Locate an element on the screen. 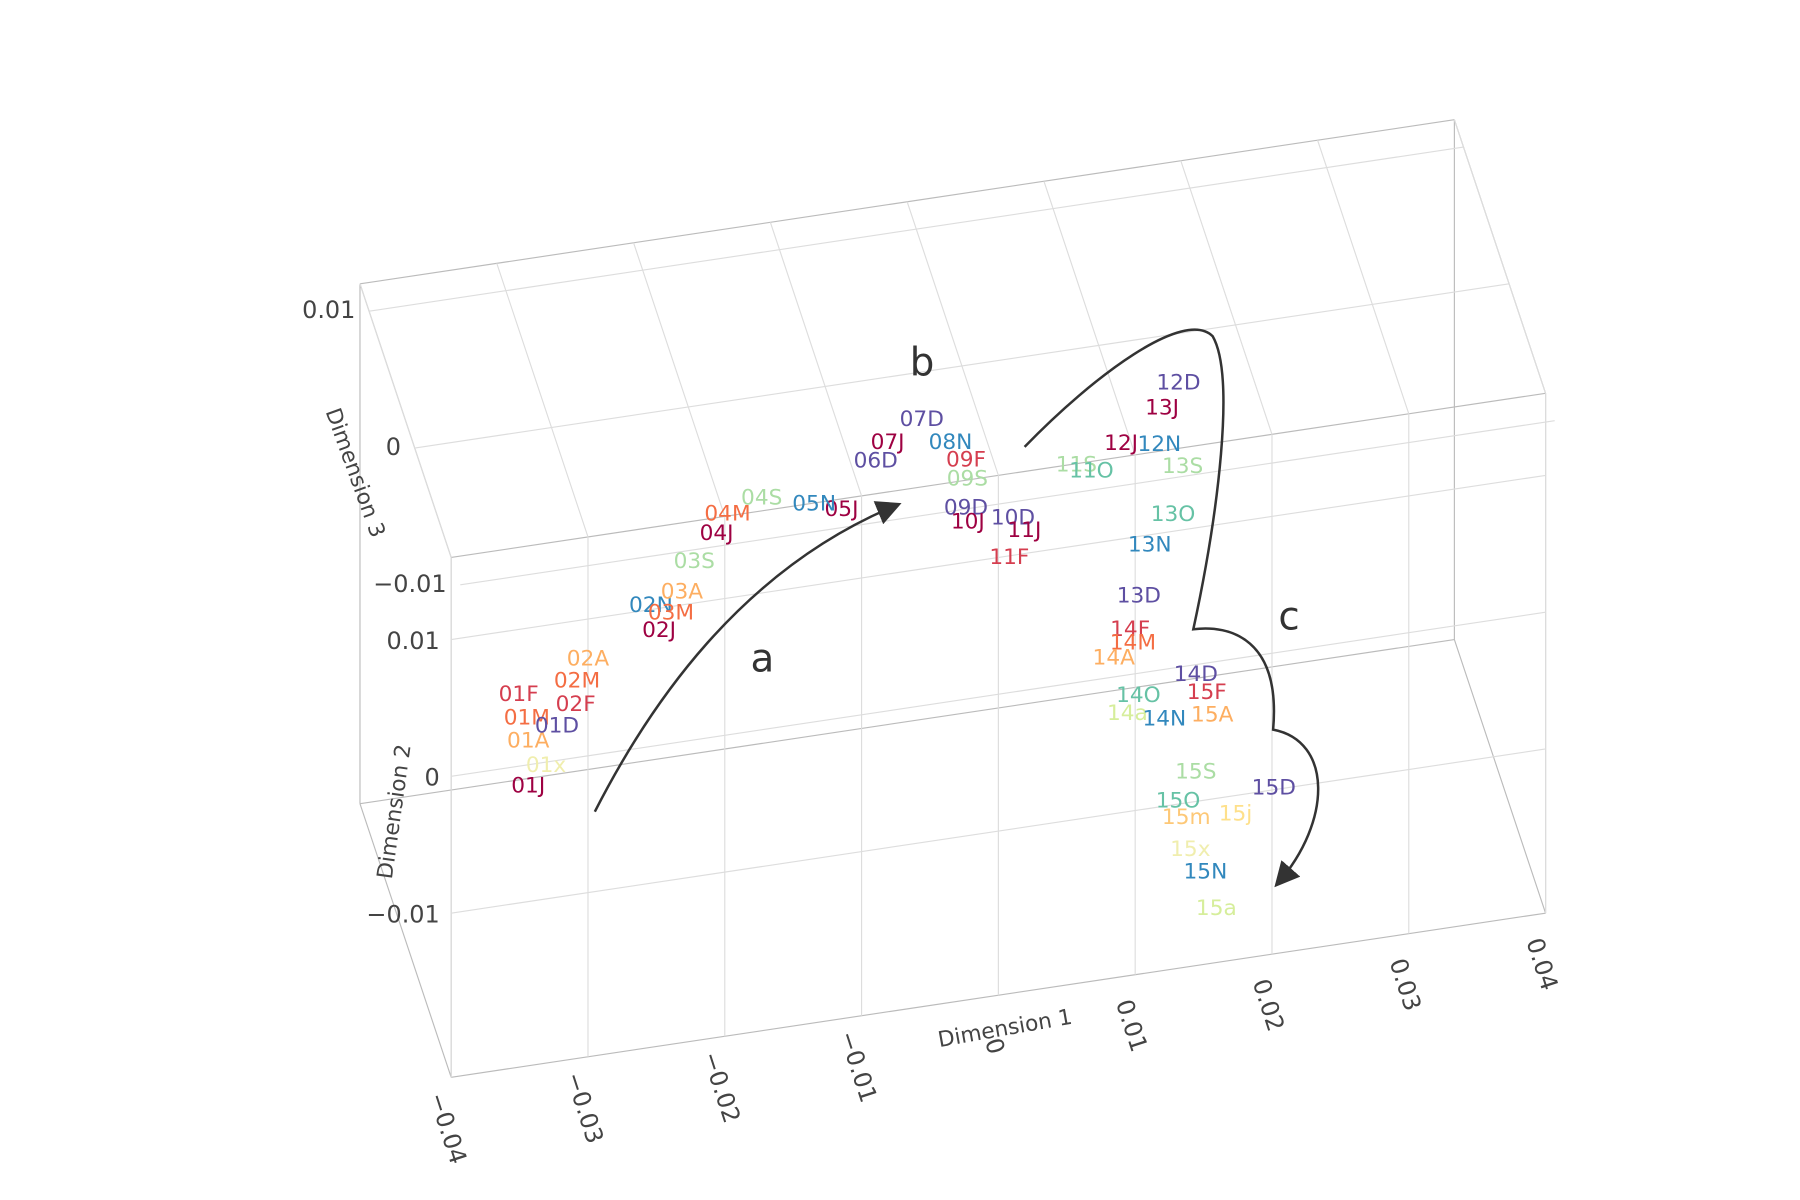  point-label: 01A is located at coordinates (528, 741).